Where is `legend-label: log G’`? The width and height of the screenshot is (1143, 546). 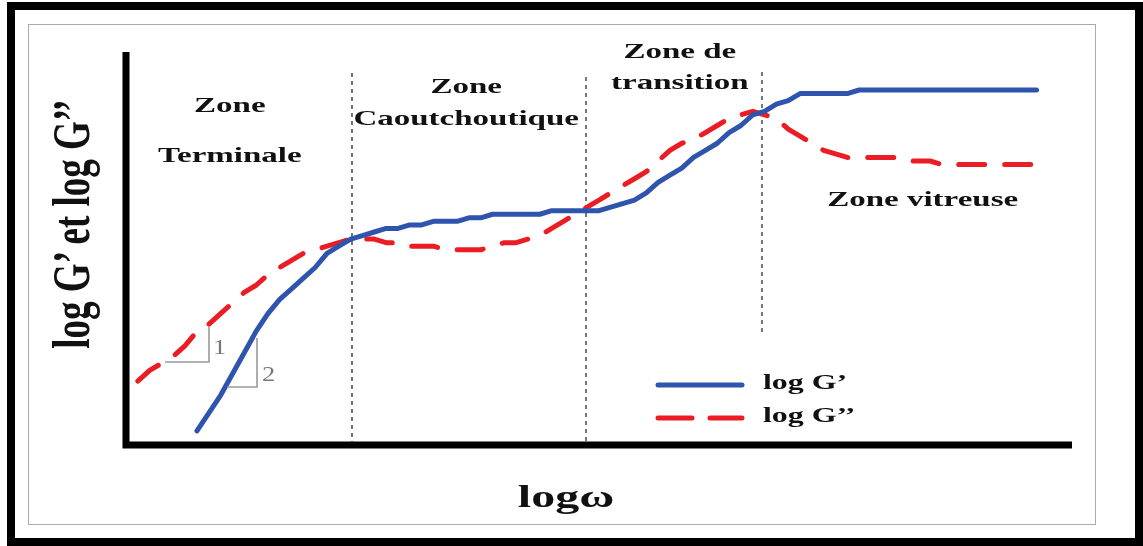 legend-label: log G’ is located at coordinates (805, 381).